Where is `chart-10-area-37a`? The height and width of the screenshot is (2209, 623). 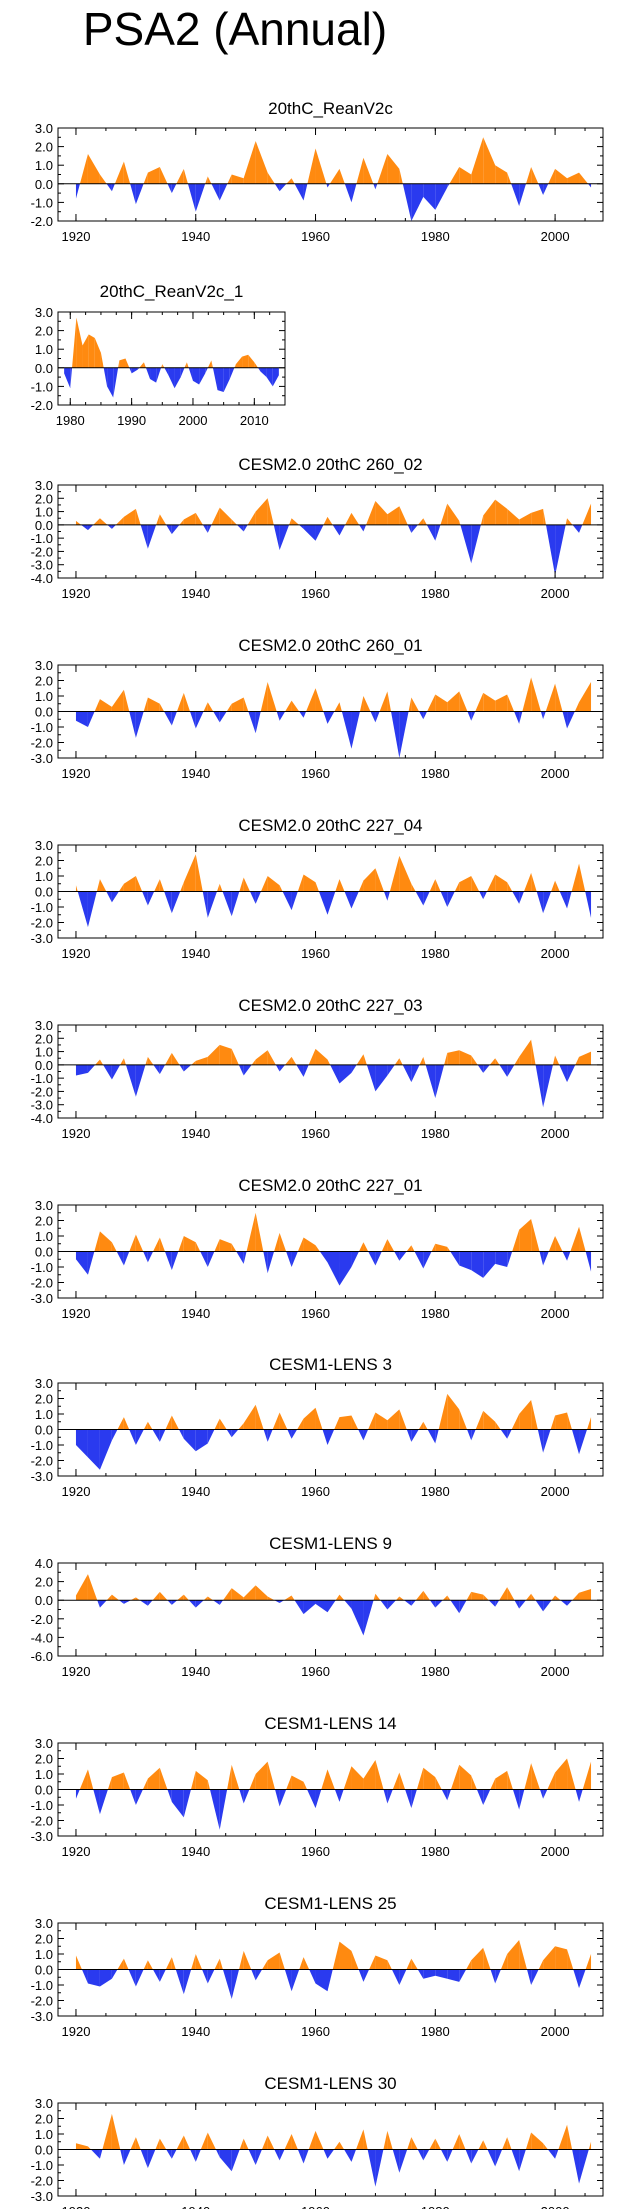 chart-10-area-37a is located at coordinates (523, 1955).